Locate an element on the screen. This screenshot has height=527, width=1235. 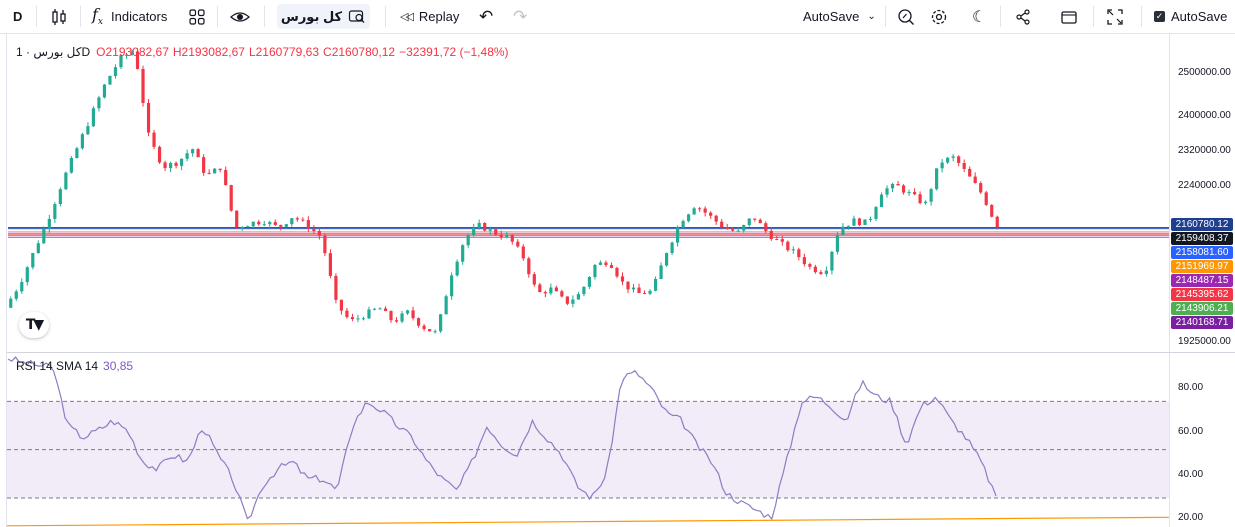
indicators-button: fx Indicators is located at coordinates (129, 16).